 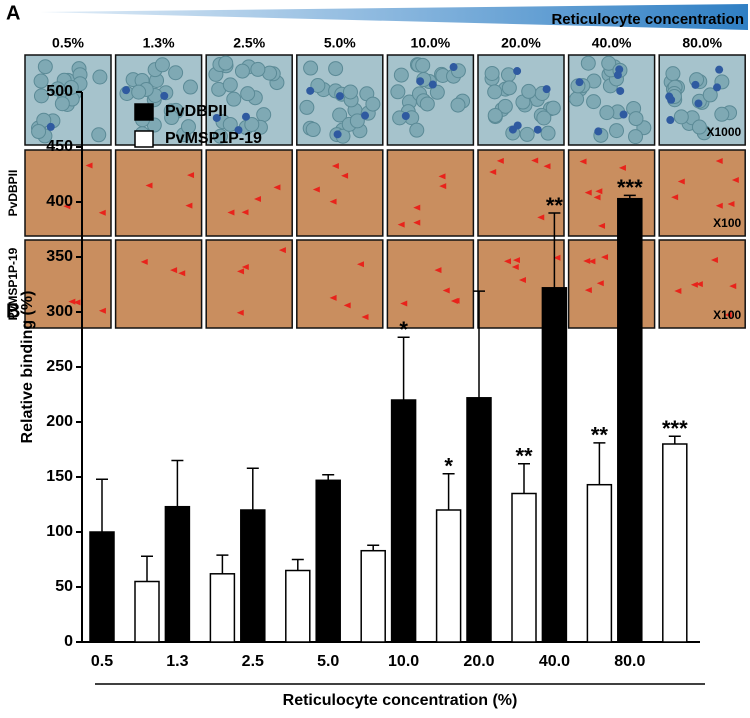 I want to click on x-axis-title: Reticulocyte concentration (%), so click(x=400, y=700).